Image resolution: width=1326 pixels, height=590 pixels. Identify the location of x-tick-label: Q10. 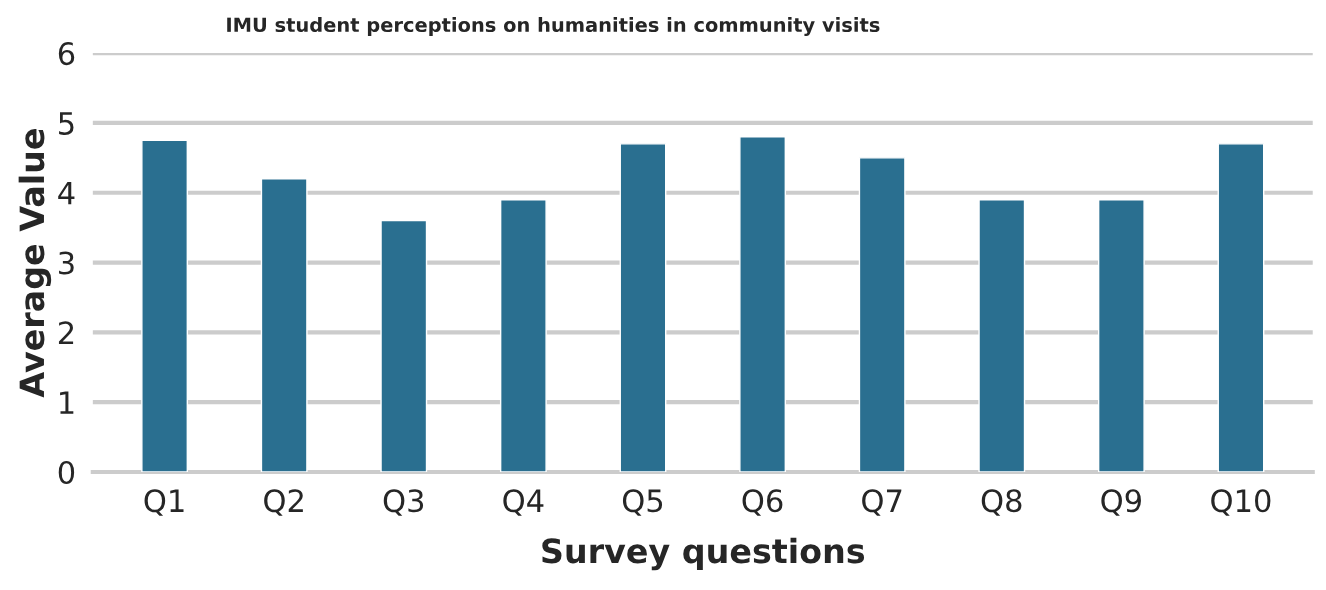
(1241, 502).